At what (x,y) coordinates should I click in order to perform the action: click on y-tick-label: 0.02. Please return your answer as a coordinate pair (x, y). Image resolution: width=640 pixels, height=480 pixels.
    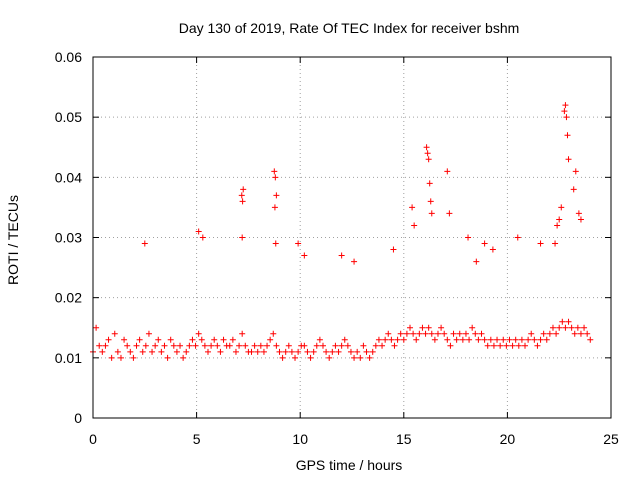
    Looking at the image, I should click on (68, 298).